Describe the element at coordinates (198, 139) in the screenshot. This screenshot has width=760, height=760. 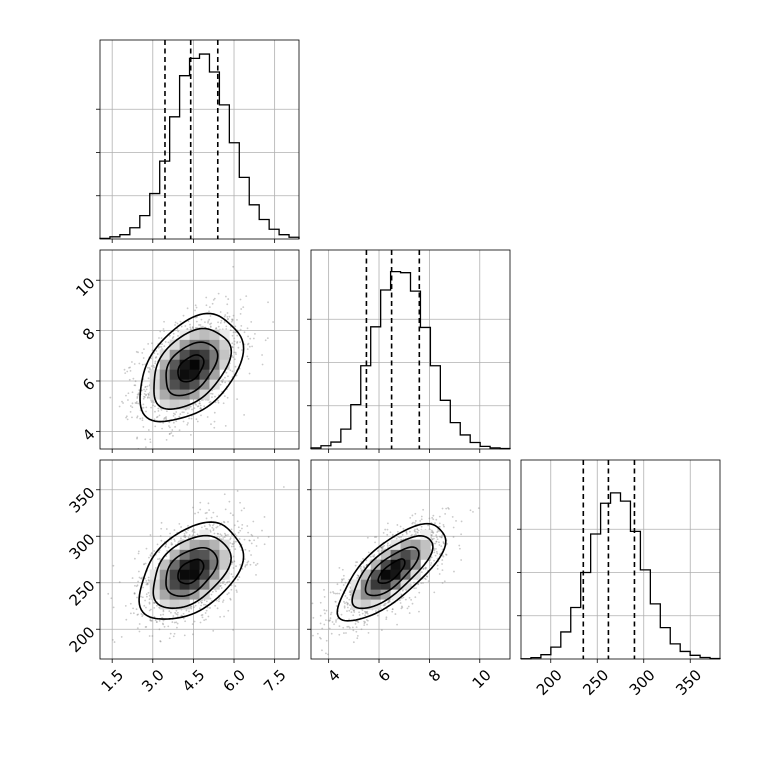
I see `histogram-panel-p1` at that location.